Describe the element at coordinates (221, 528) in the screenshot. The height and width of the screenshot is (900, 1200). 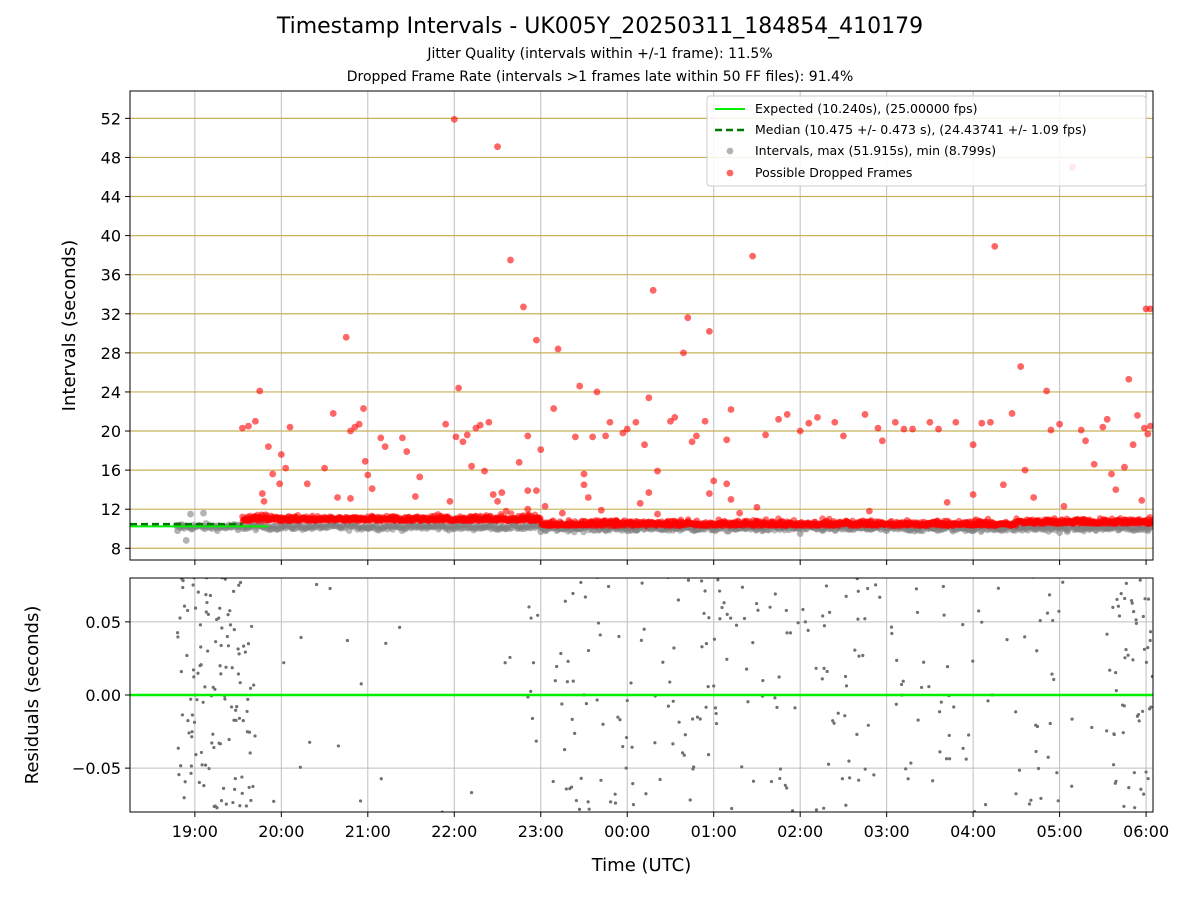
I see `interval-point` at that location.